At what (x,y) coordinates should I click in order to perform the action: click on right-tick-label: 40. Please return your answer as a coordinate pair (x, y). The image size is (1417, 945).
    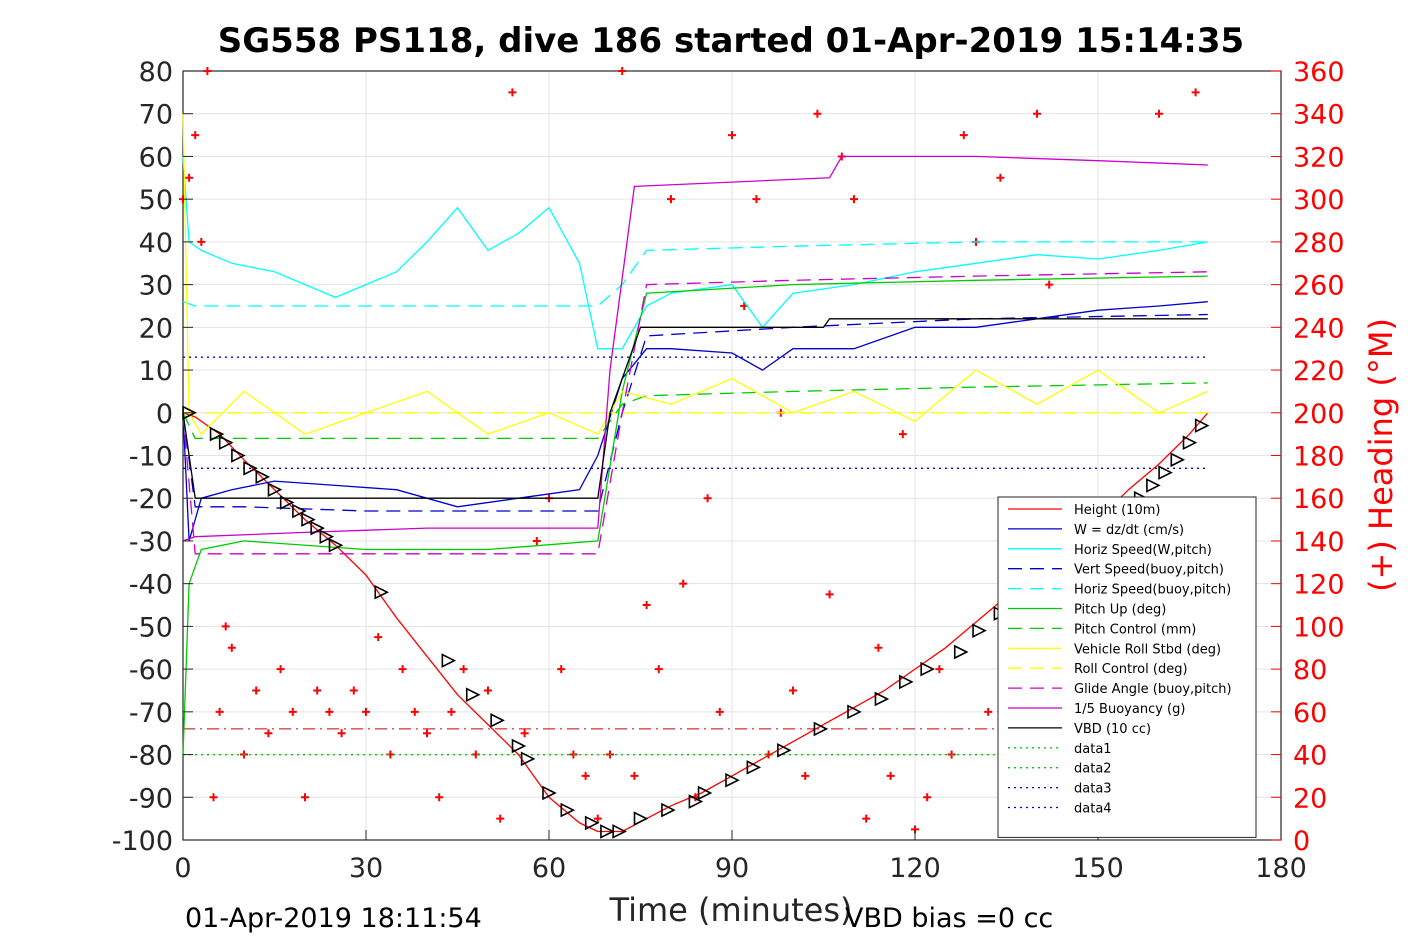
    Looking at the image, I should click on (1310, 756).